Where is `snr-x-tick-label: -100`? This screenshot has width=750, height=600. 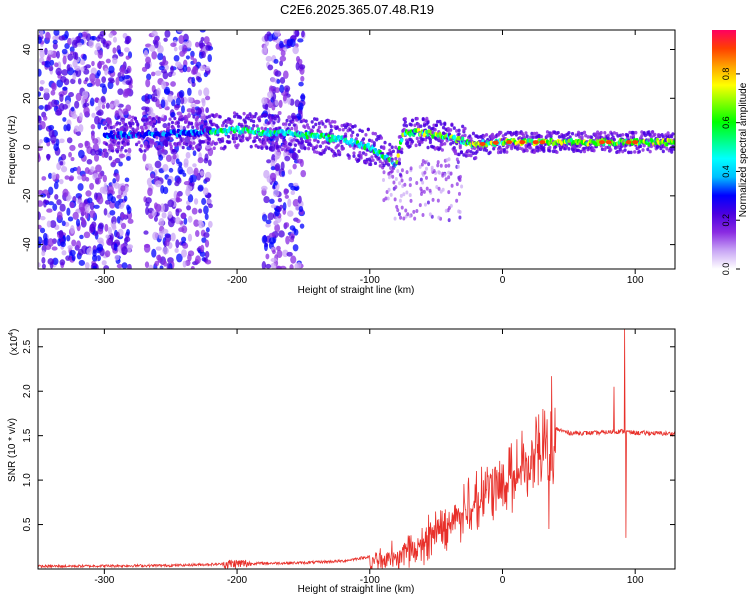 snr-x-tick-label: -100 is located at coordinates (370, 580).